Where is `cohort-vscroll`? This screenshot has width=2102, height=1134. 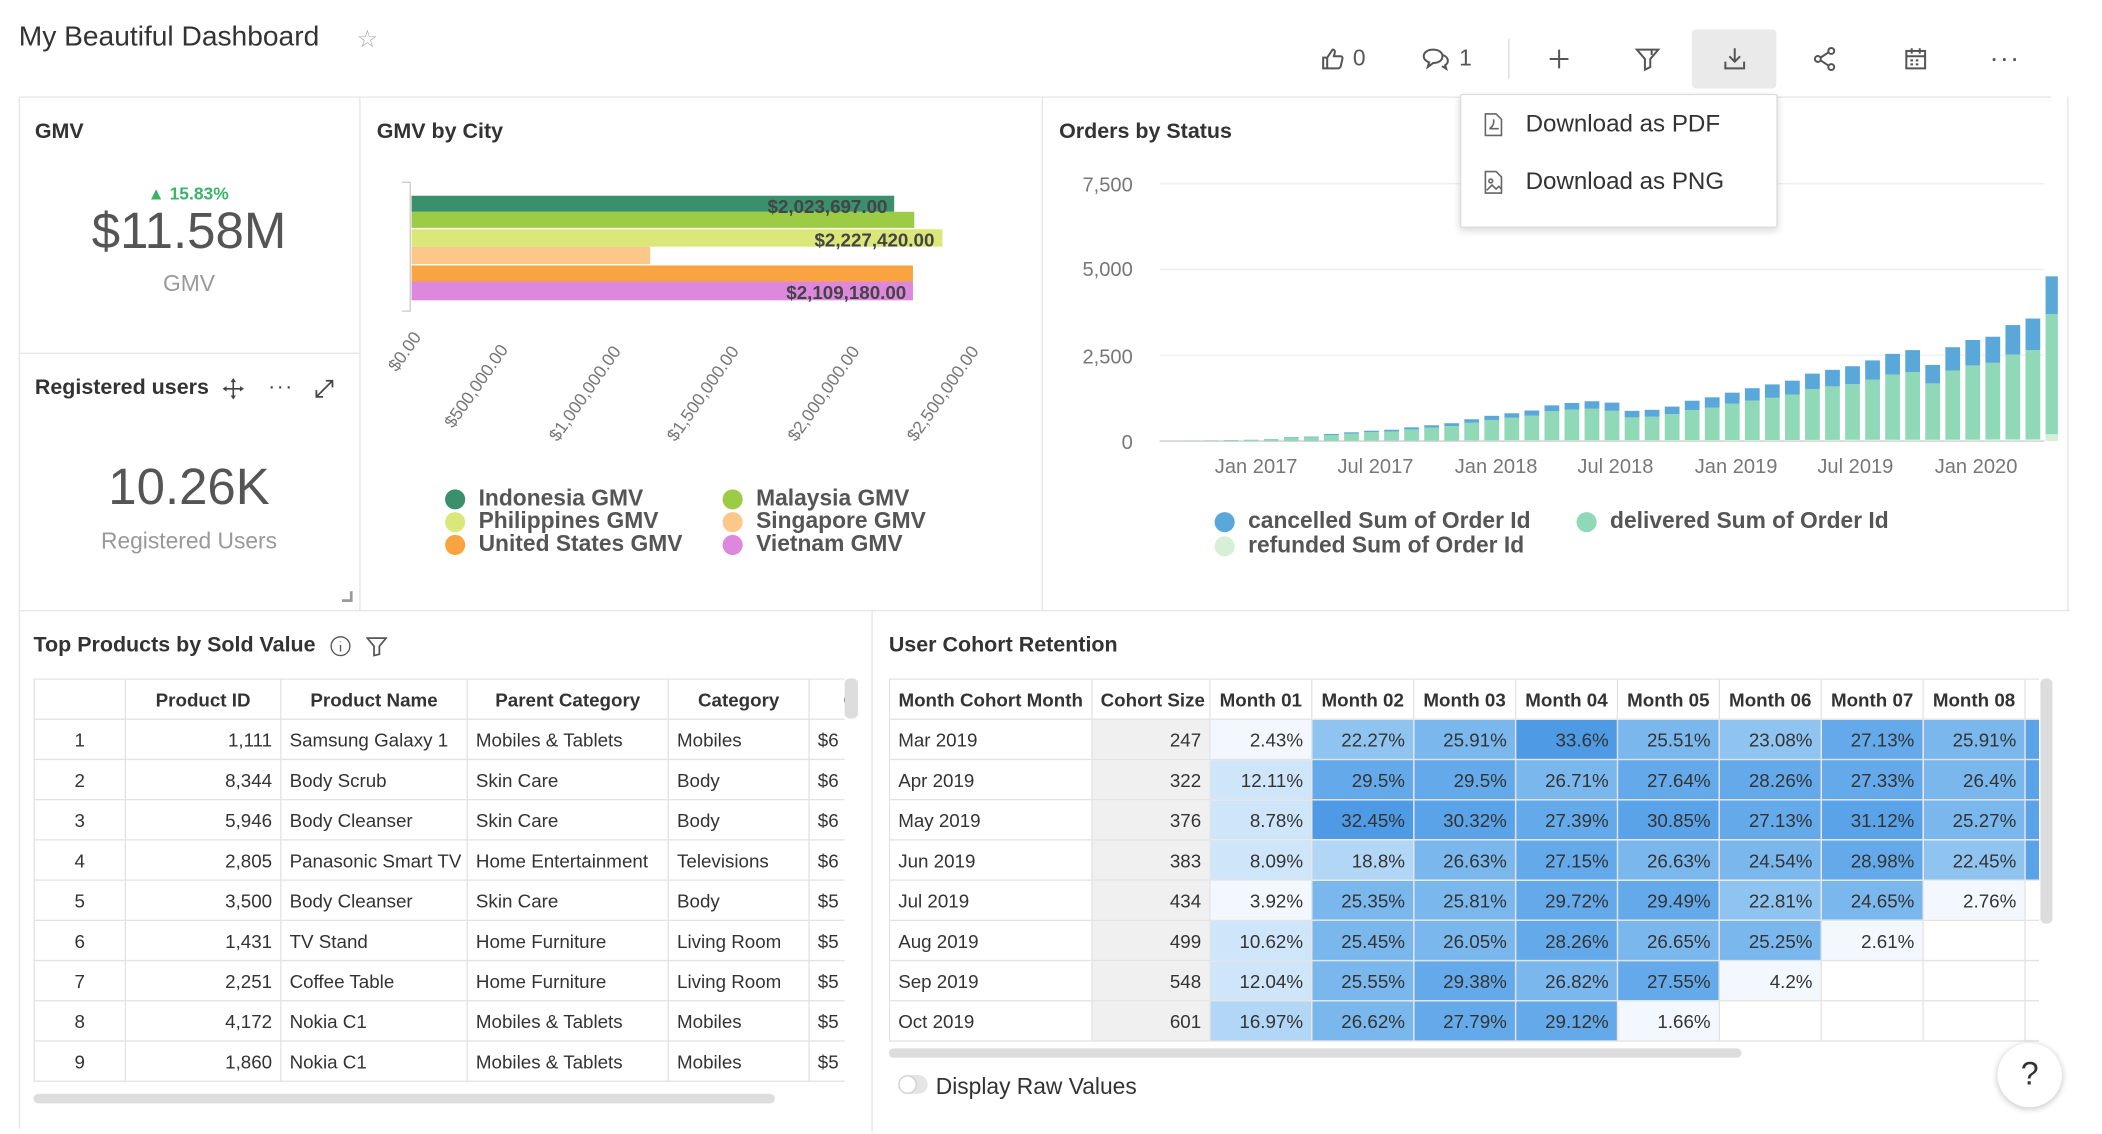 cohort-vscroll is located at coordinates (2046, 801).